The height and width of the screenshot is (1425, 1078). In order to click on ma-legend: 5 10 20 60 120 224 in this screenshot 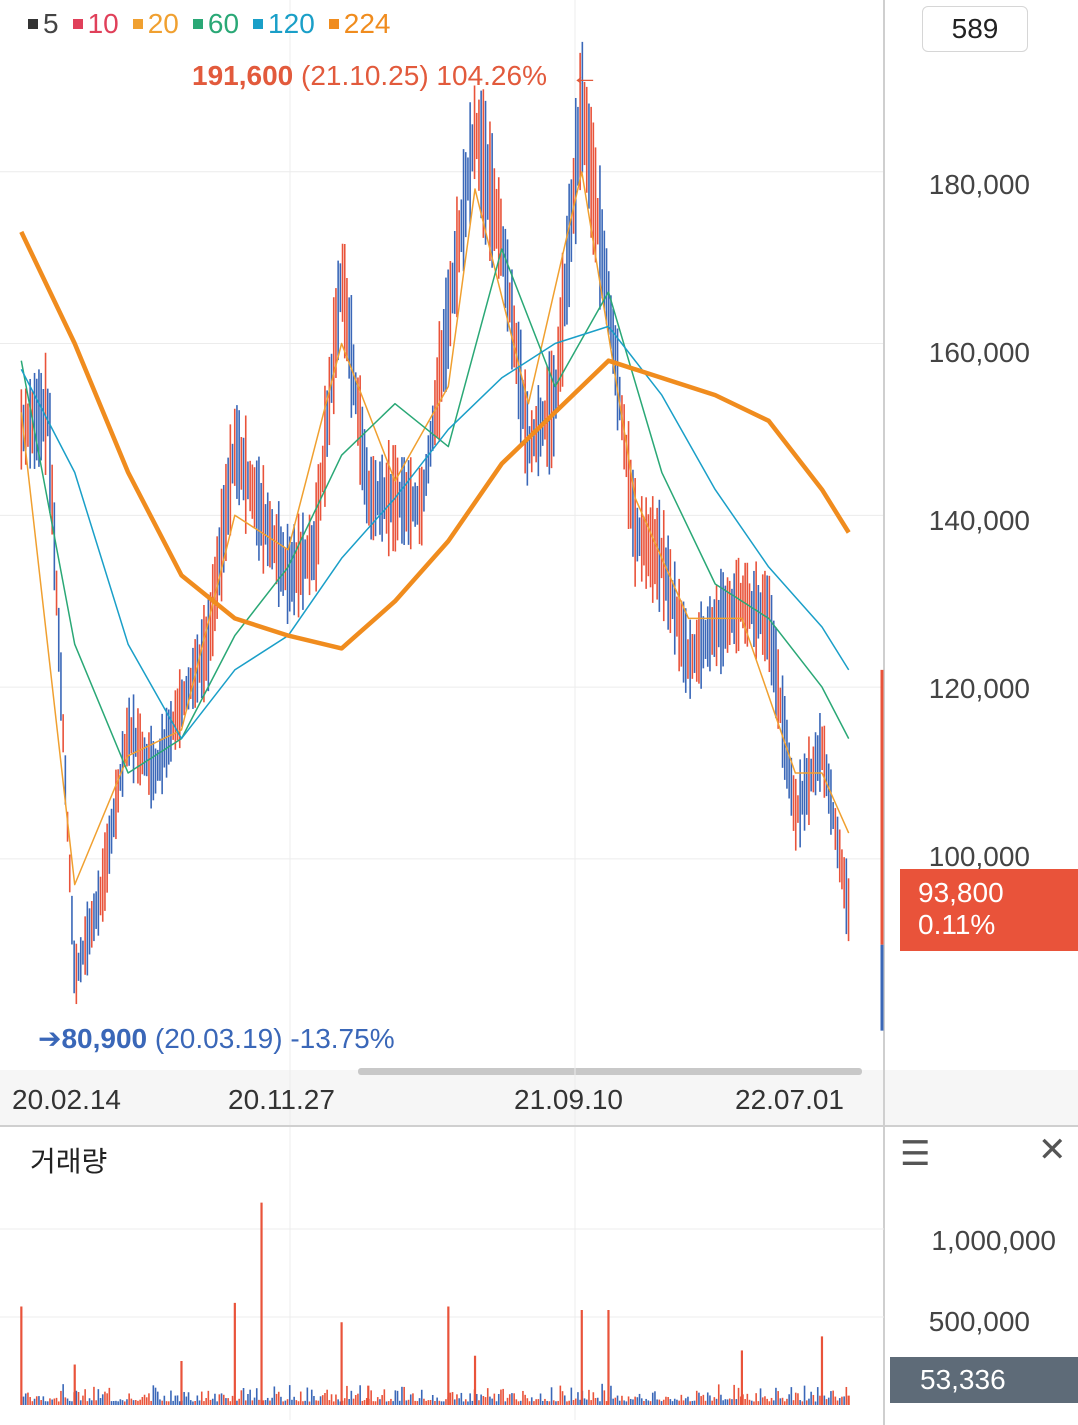, I will do `click(209, 24)`.